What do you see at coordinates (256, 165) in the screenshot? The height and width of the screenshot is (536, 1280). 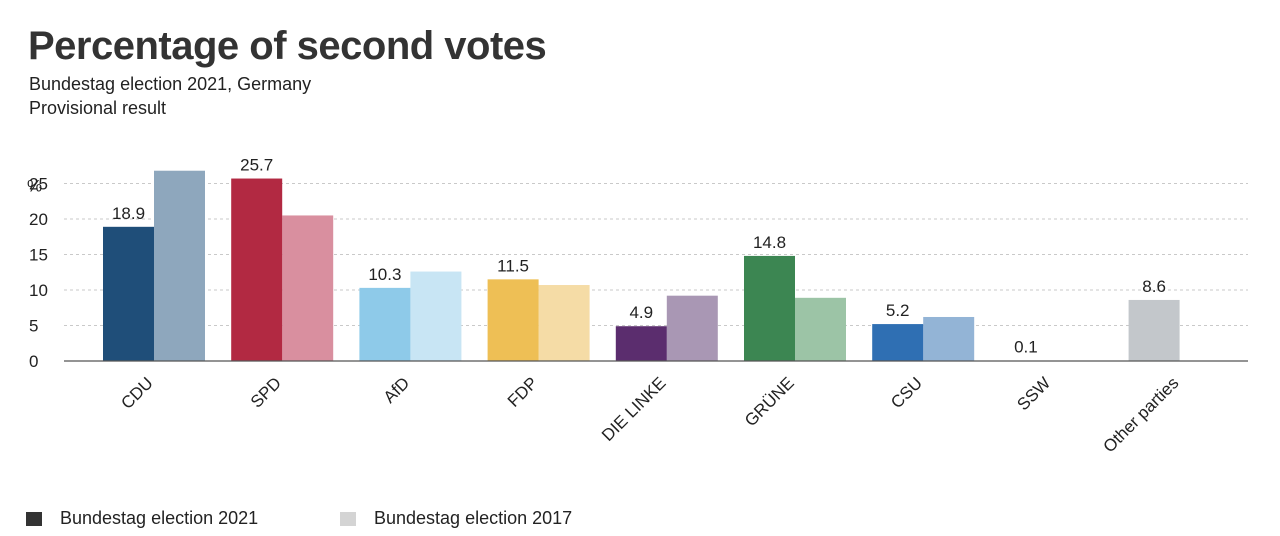 I see `data-label: 25.7` at bounding box center [256, 165].